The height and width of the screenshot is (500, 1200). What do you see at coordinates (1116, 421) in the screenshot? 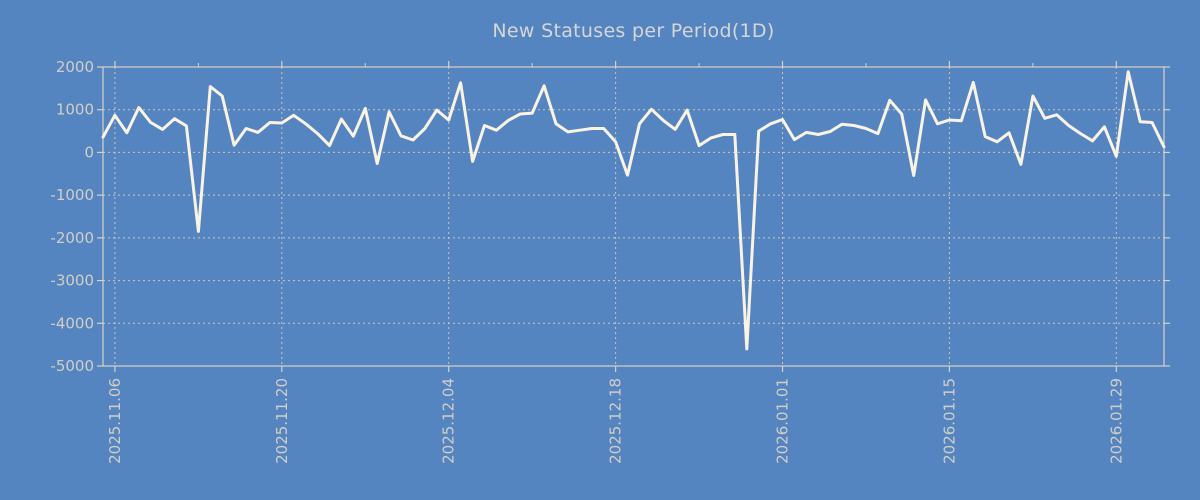
I see `x-tick-label: 2026.01.29` at bounding box center [1116, 421].